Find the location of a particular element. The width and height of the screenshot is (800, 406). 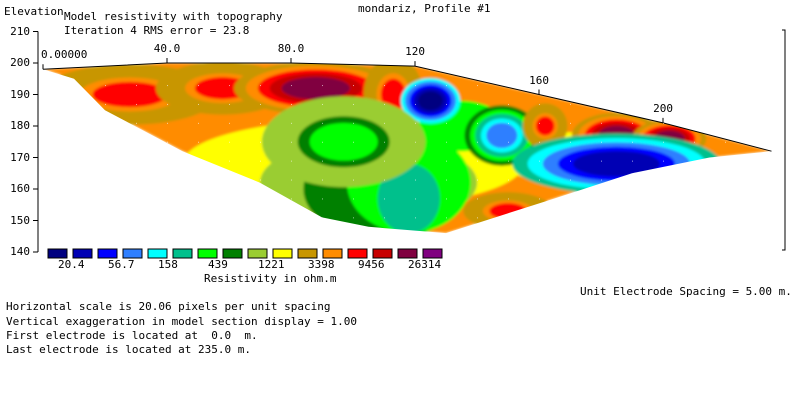

profile-title: mondariz, Profile #1 is located at coordinates (424, 8).